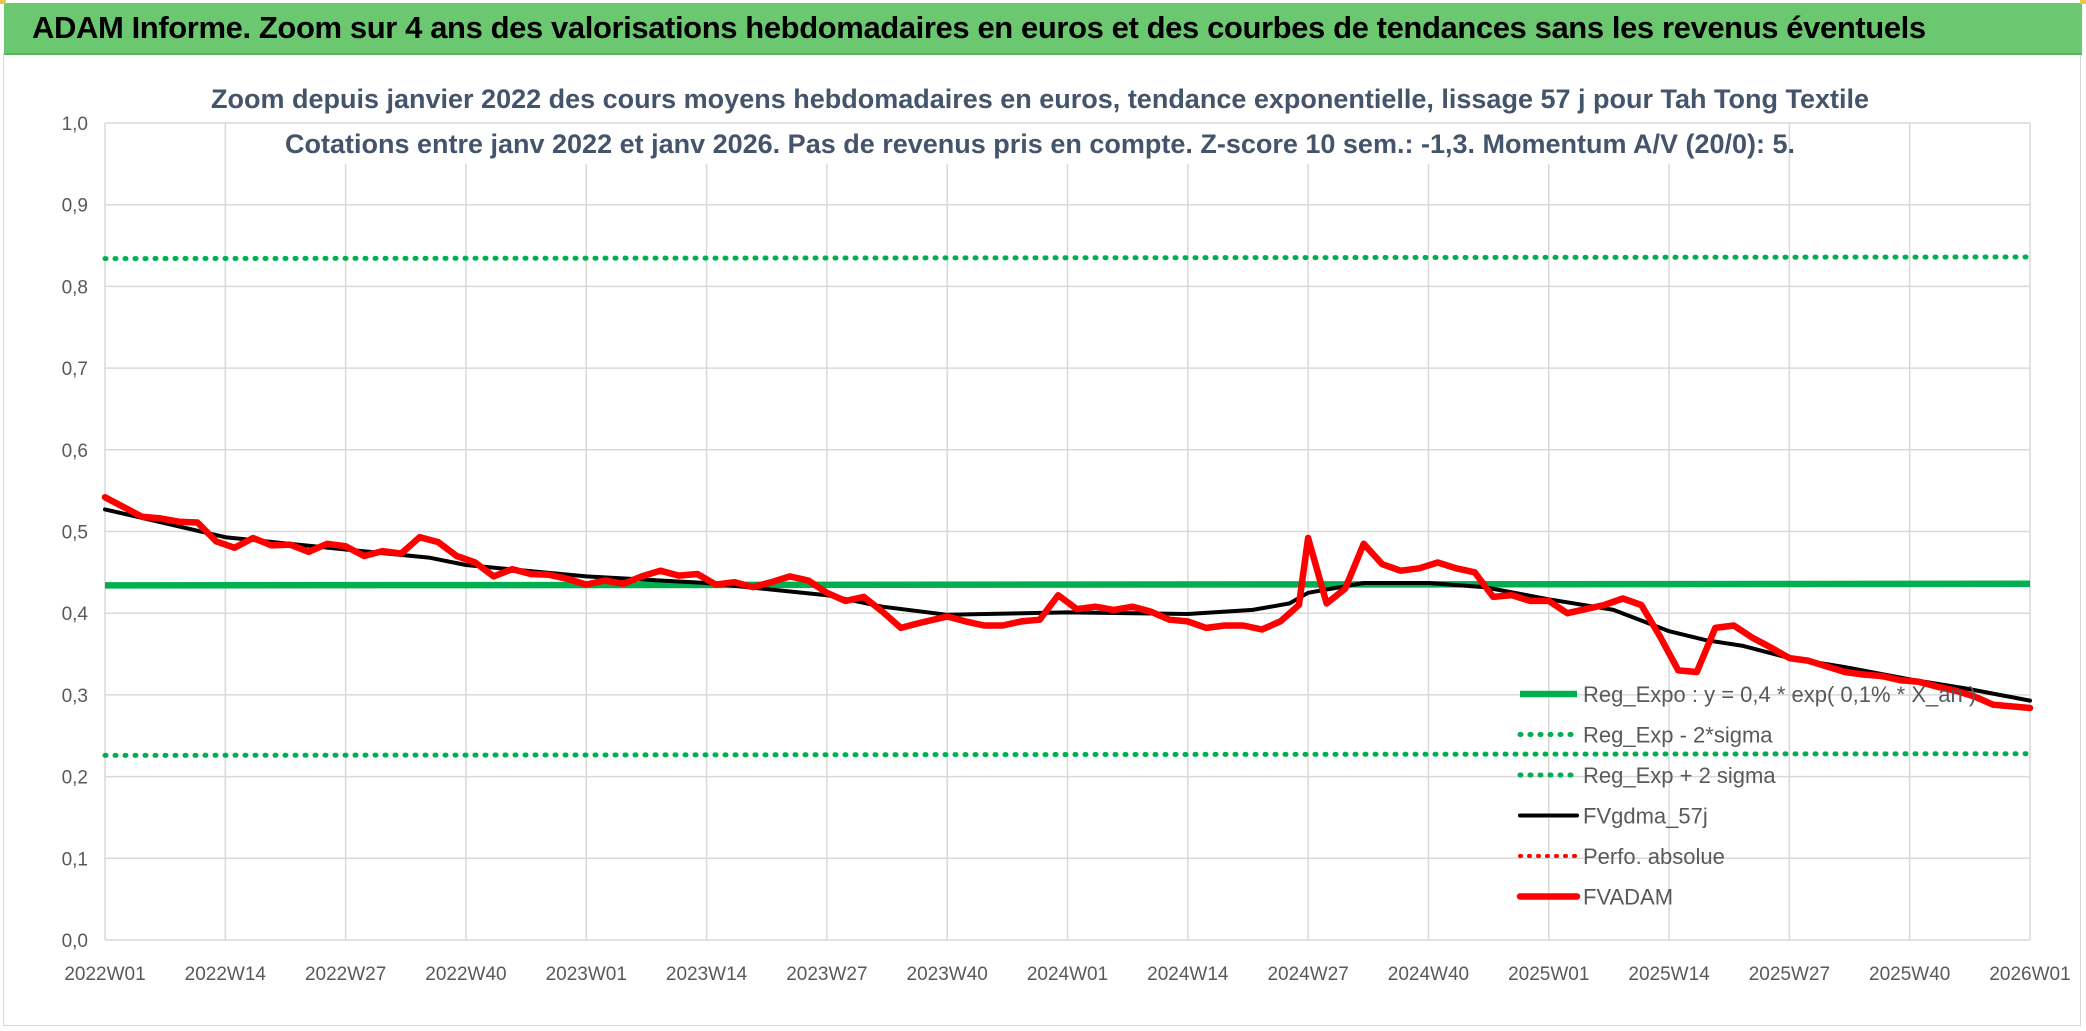 This screenshot has height=1031, width=2086. Describe the element at coordinates (226, 974) in the screenshot. I see `x-tick-label: 2022W14` at that location.